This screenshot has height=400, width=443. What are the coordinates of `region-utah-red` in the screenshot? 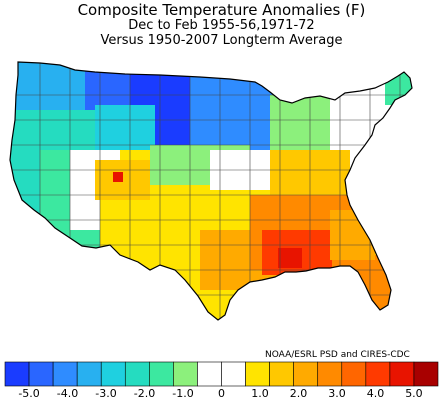 It's located at (118, 177).